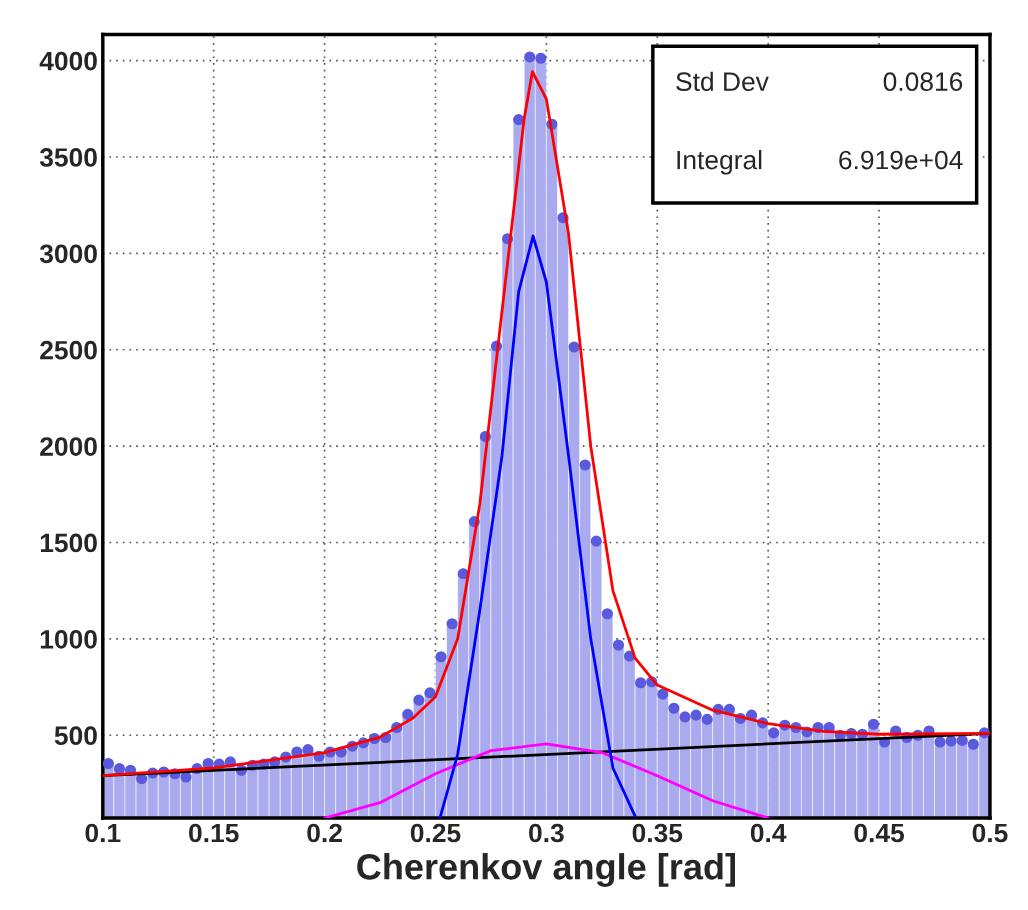  What do you see at coordinates (68, 254) in the screenshot?
I see `y-tick-label: 3000` at bounding box center [68, 254].